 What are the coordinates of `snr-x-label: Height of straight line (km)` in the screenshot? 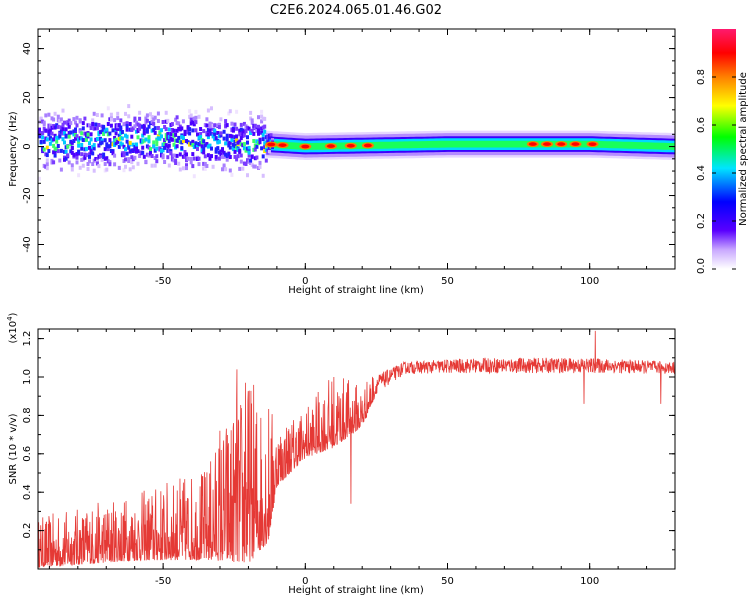 It's located at (356, 590).